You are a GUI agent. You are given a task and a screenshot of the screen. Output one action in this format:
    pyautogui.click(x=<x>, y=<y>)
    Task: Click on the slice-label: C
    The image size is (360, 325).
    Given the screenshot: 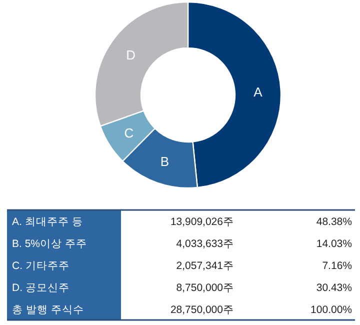 What is the action you would take?
    pyautogui.click(x=129, y=133)
    